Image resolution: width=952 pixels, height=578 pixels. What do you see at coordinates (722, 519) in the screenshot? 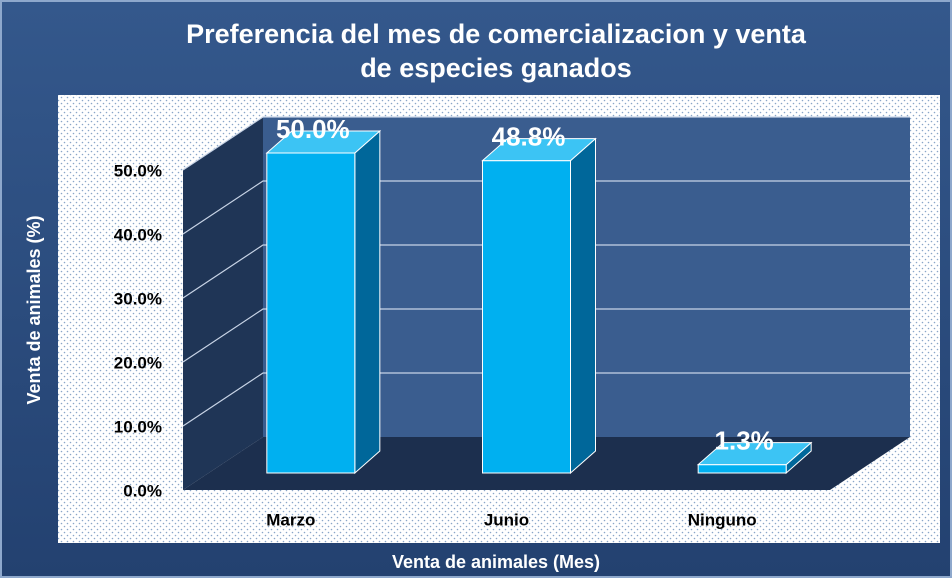
I see `x-tick-label: Ninguno` at bounding box center [722, 519].